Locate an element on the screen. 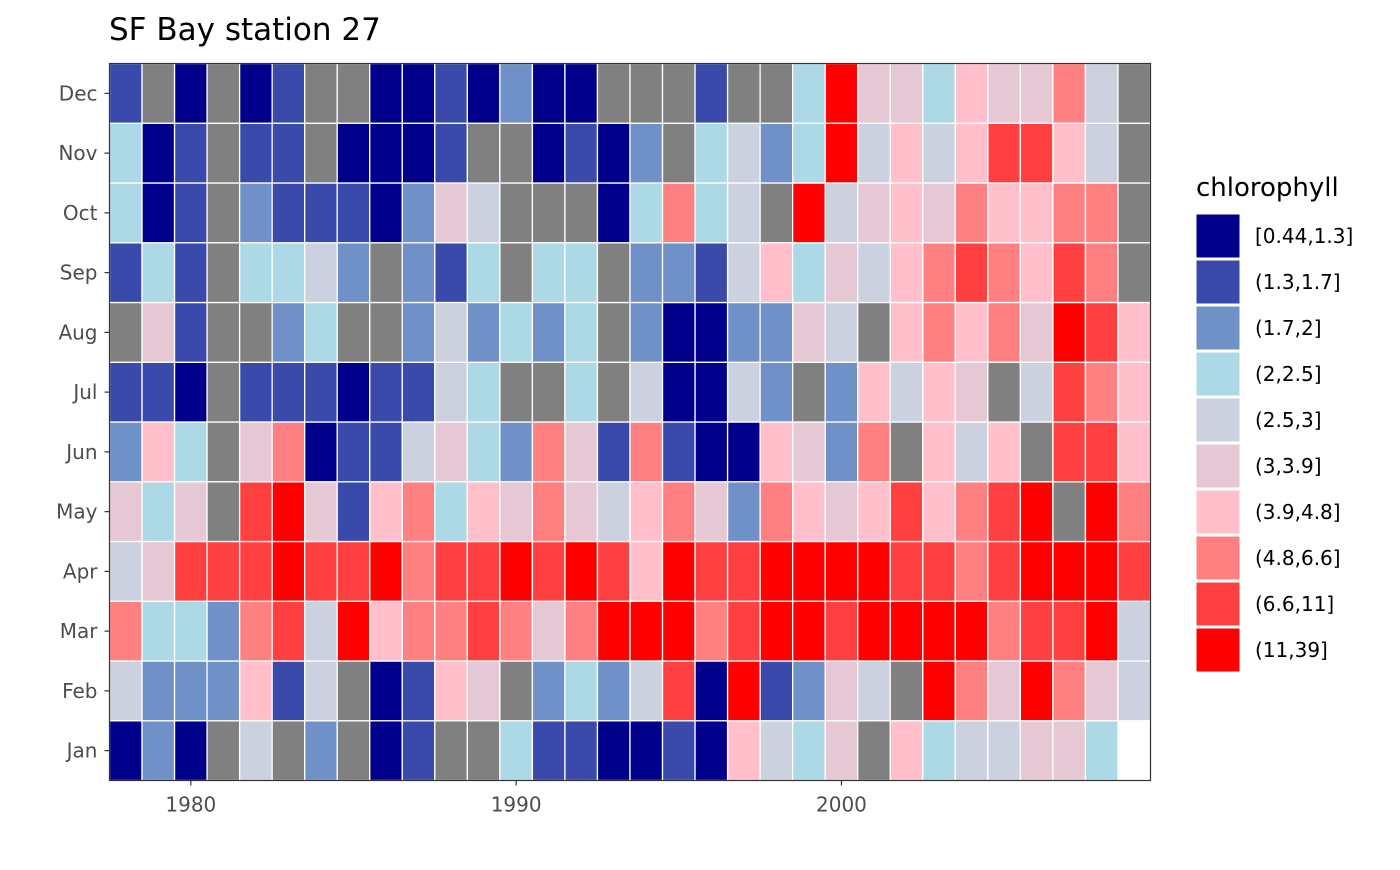 The image size is (1400, 870). y-tick-label: Mar is located at coordinates (79, 631).